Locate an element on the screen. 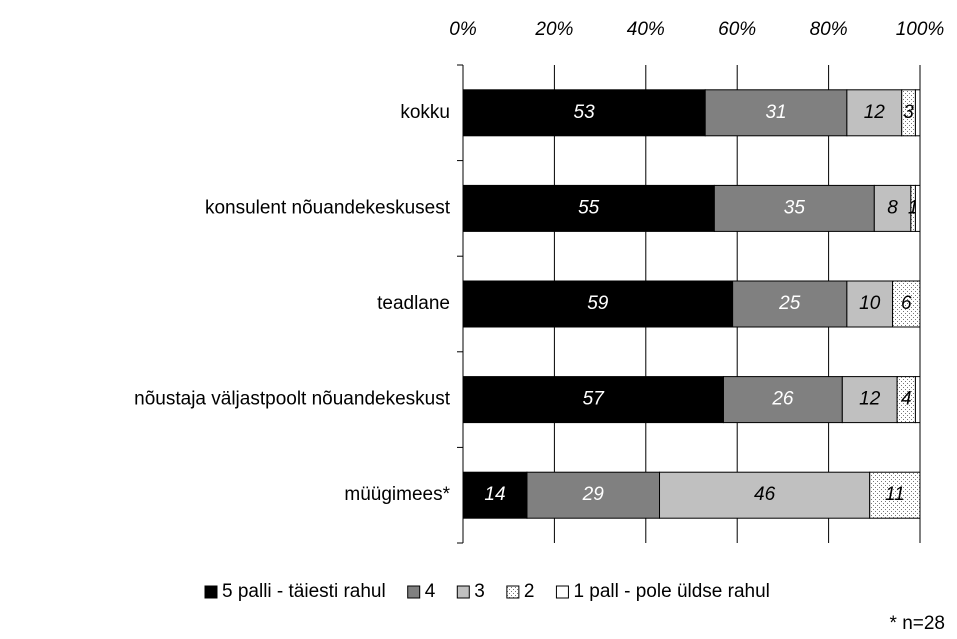  data-label: 46 is located at coordinates (765, 494).